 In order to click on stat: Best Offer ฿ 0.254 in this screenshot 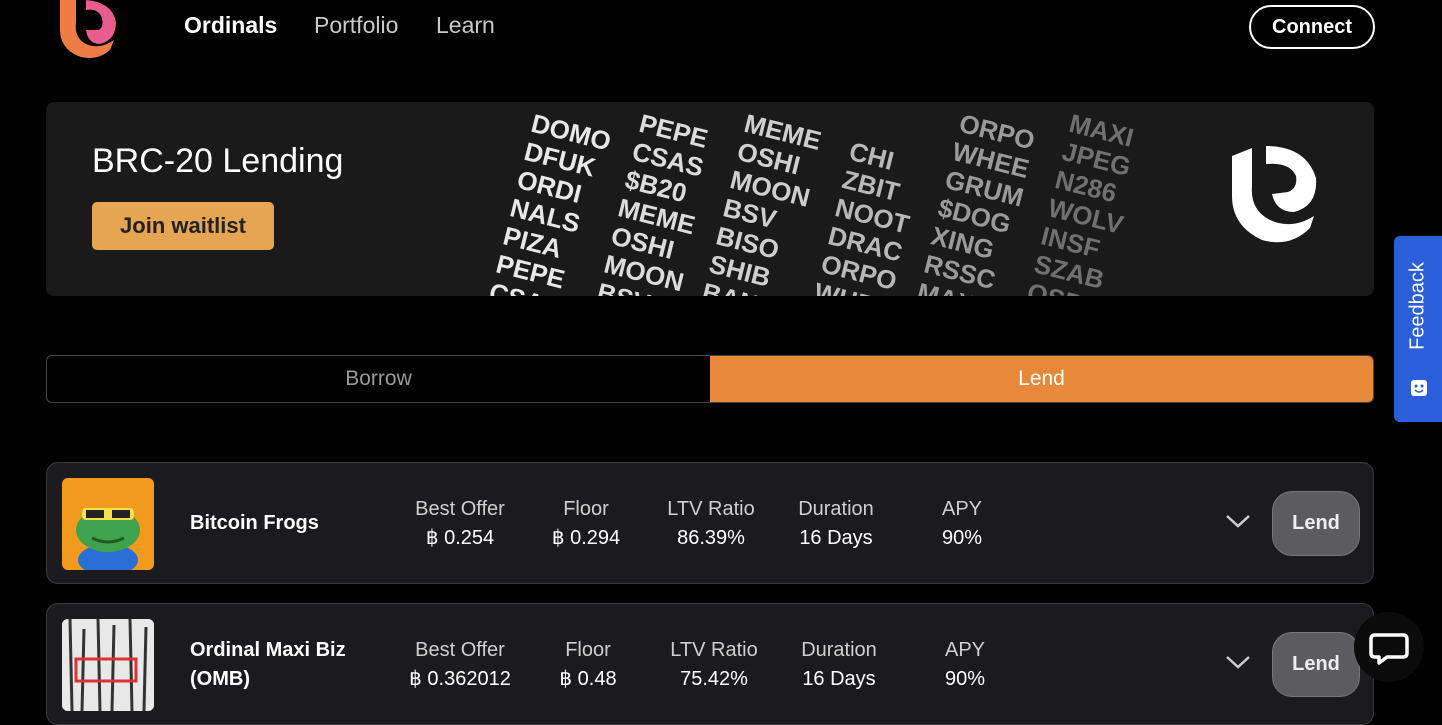, I will do `click(460, 524)`.